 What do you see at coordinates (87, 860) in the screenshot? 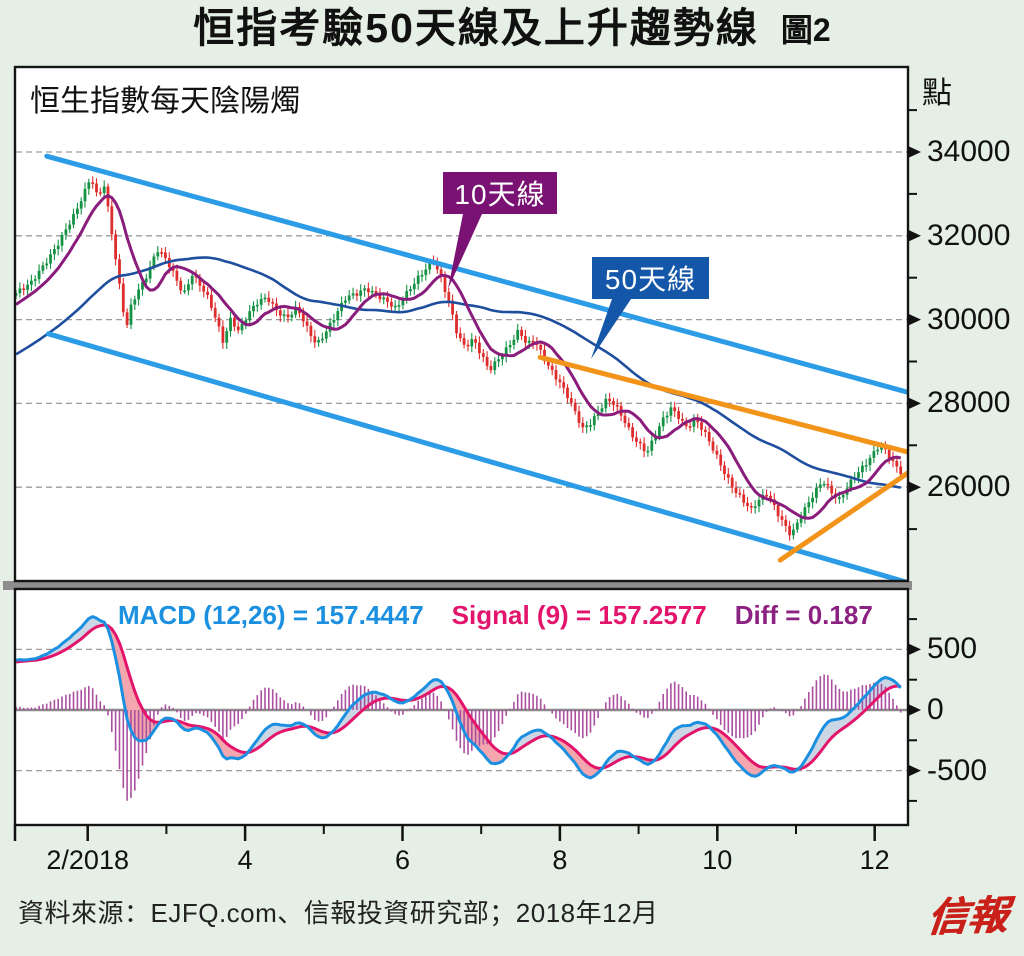
I see `x-tick-label: 2/2018` at bounding box center [87, 860].